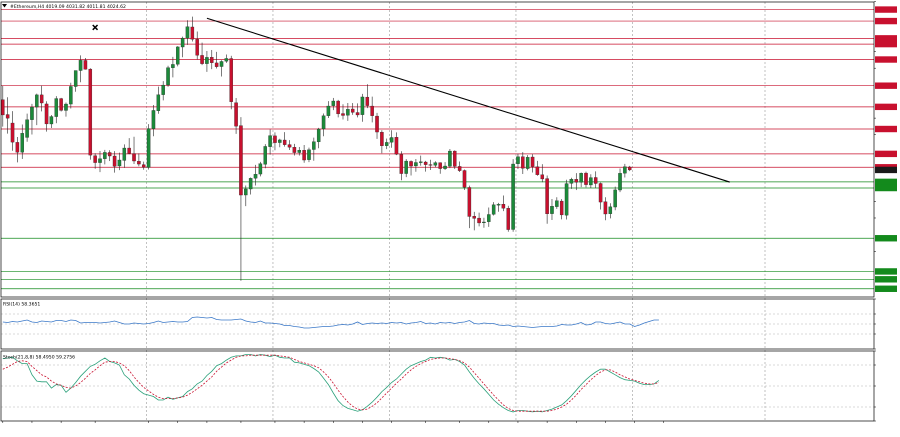 The height and width of the screenshot is (437, 900). I want to click on rsi-title: RSI(14) 58.3651, so click(21, 305).